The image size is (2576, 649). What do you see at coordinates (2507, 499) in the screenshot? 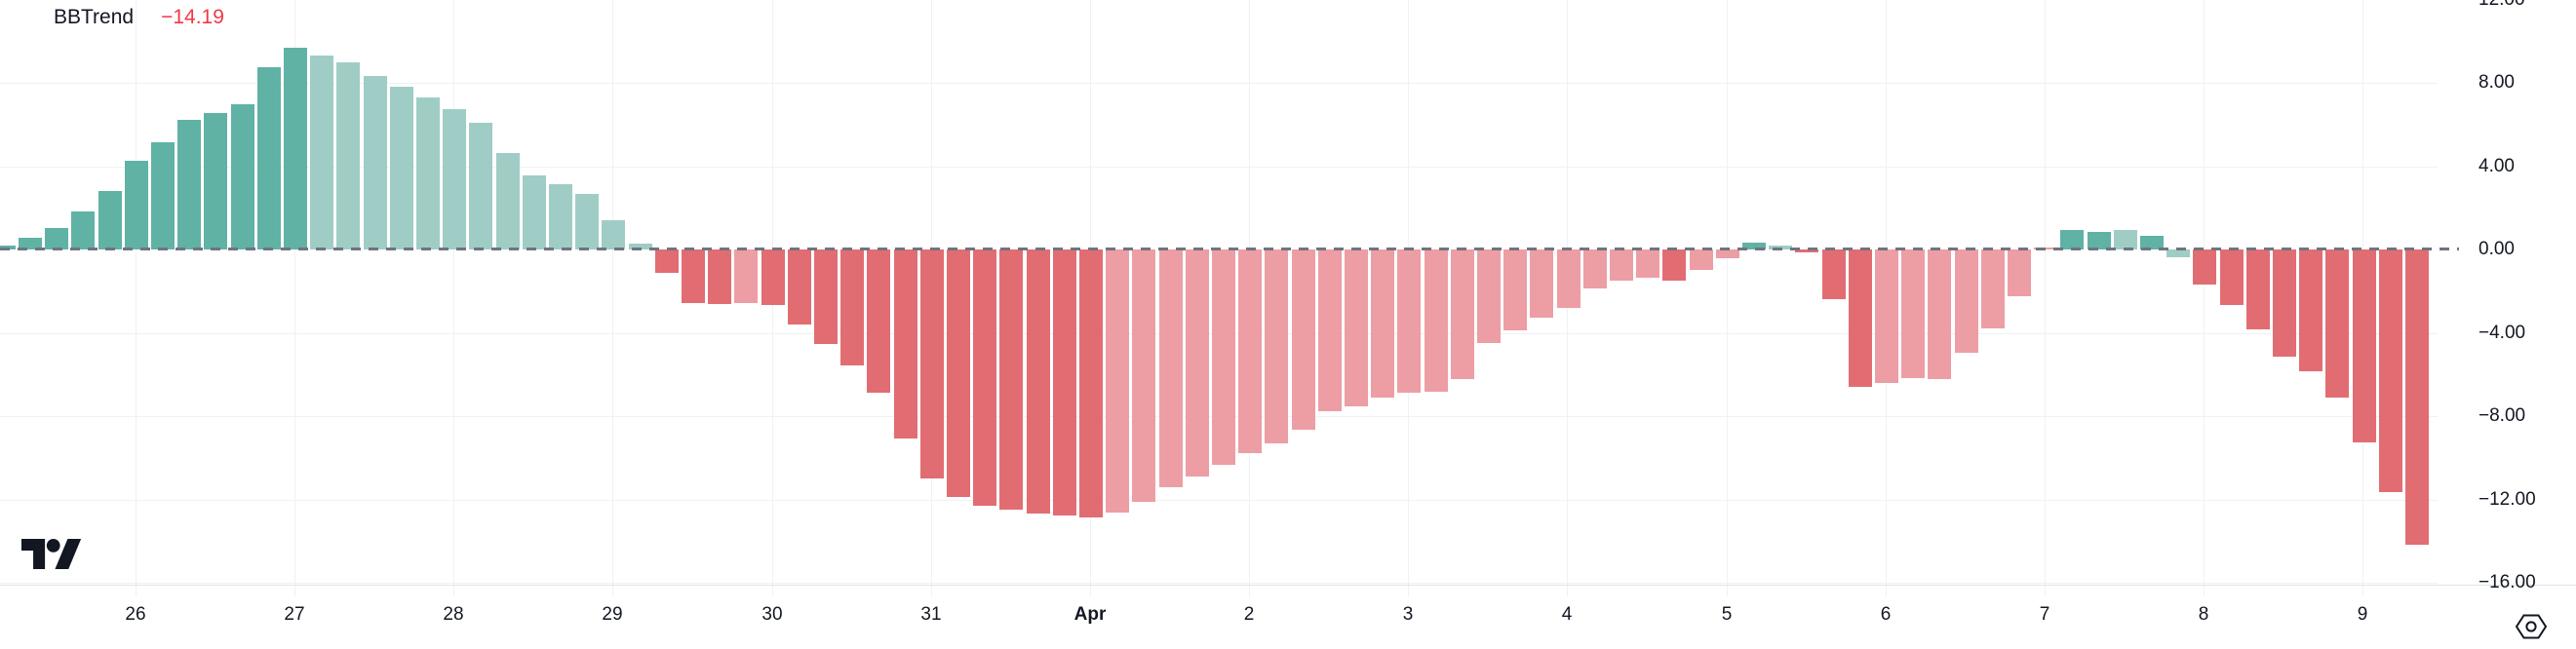
I see `price-axis-label: −12.00` at bounding box center [2507, 499].